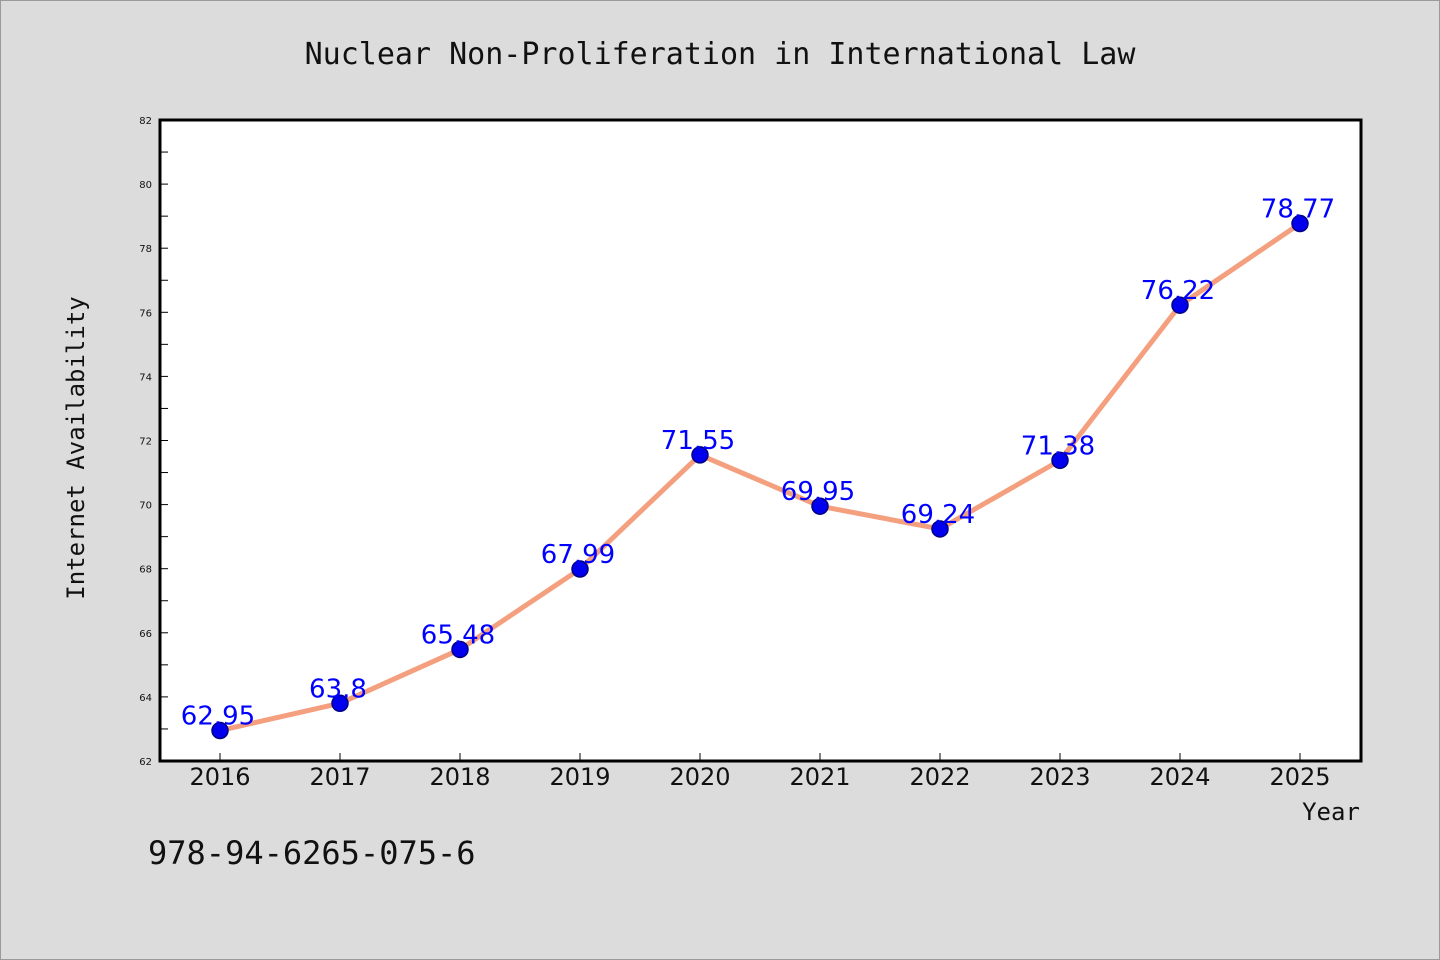  I want to click on y-tick-label: 74, so click(145, 377).